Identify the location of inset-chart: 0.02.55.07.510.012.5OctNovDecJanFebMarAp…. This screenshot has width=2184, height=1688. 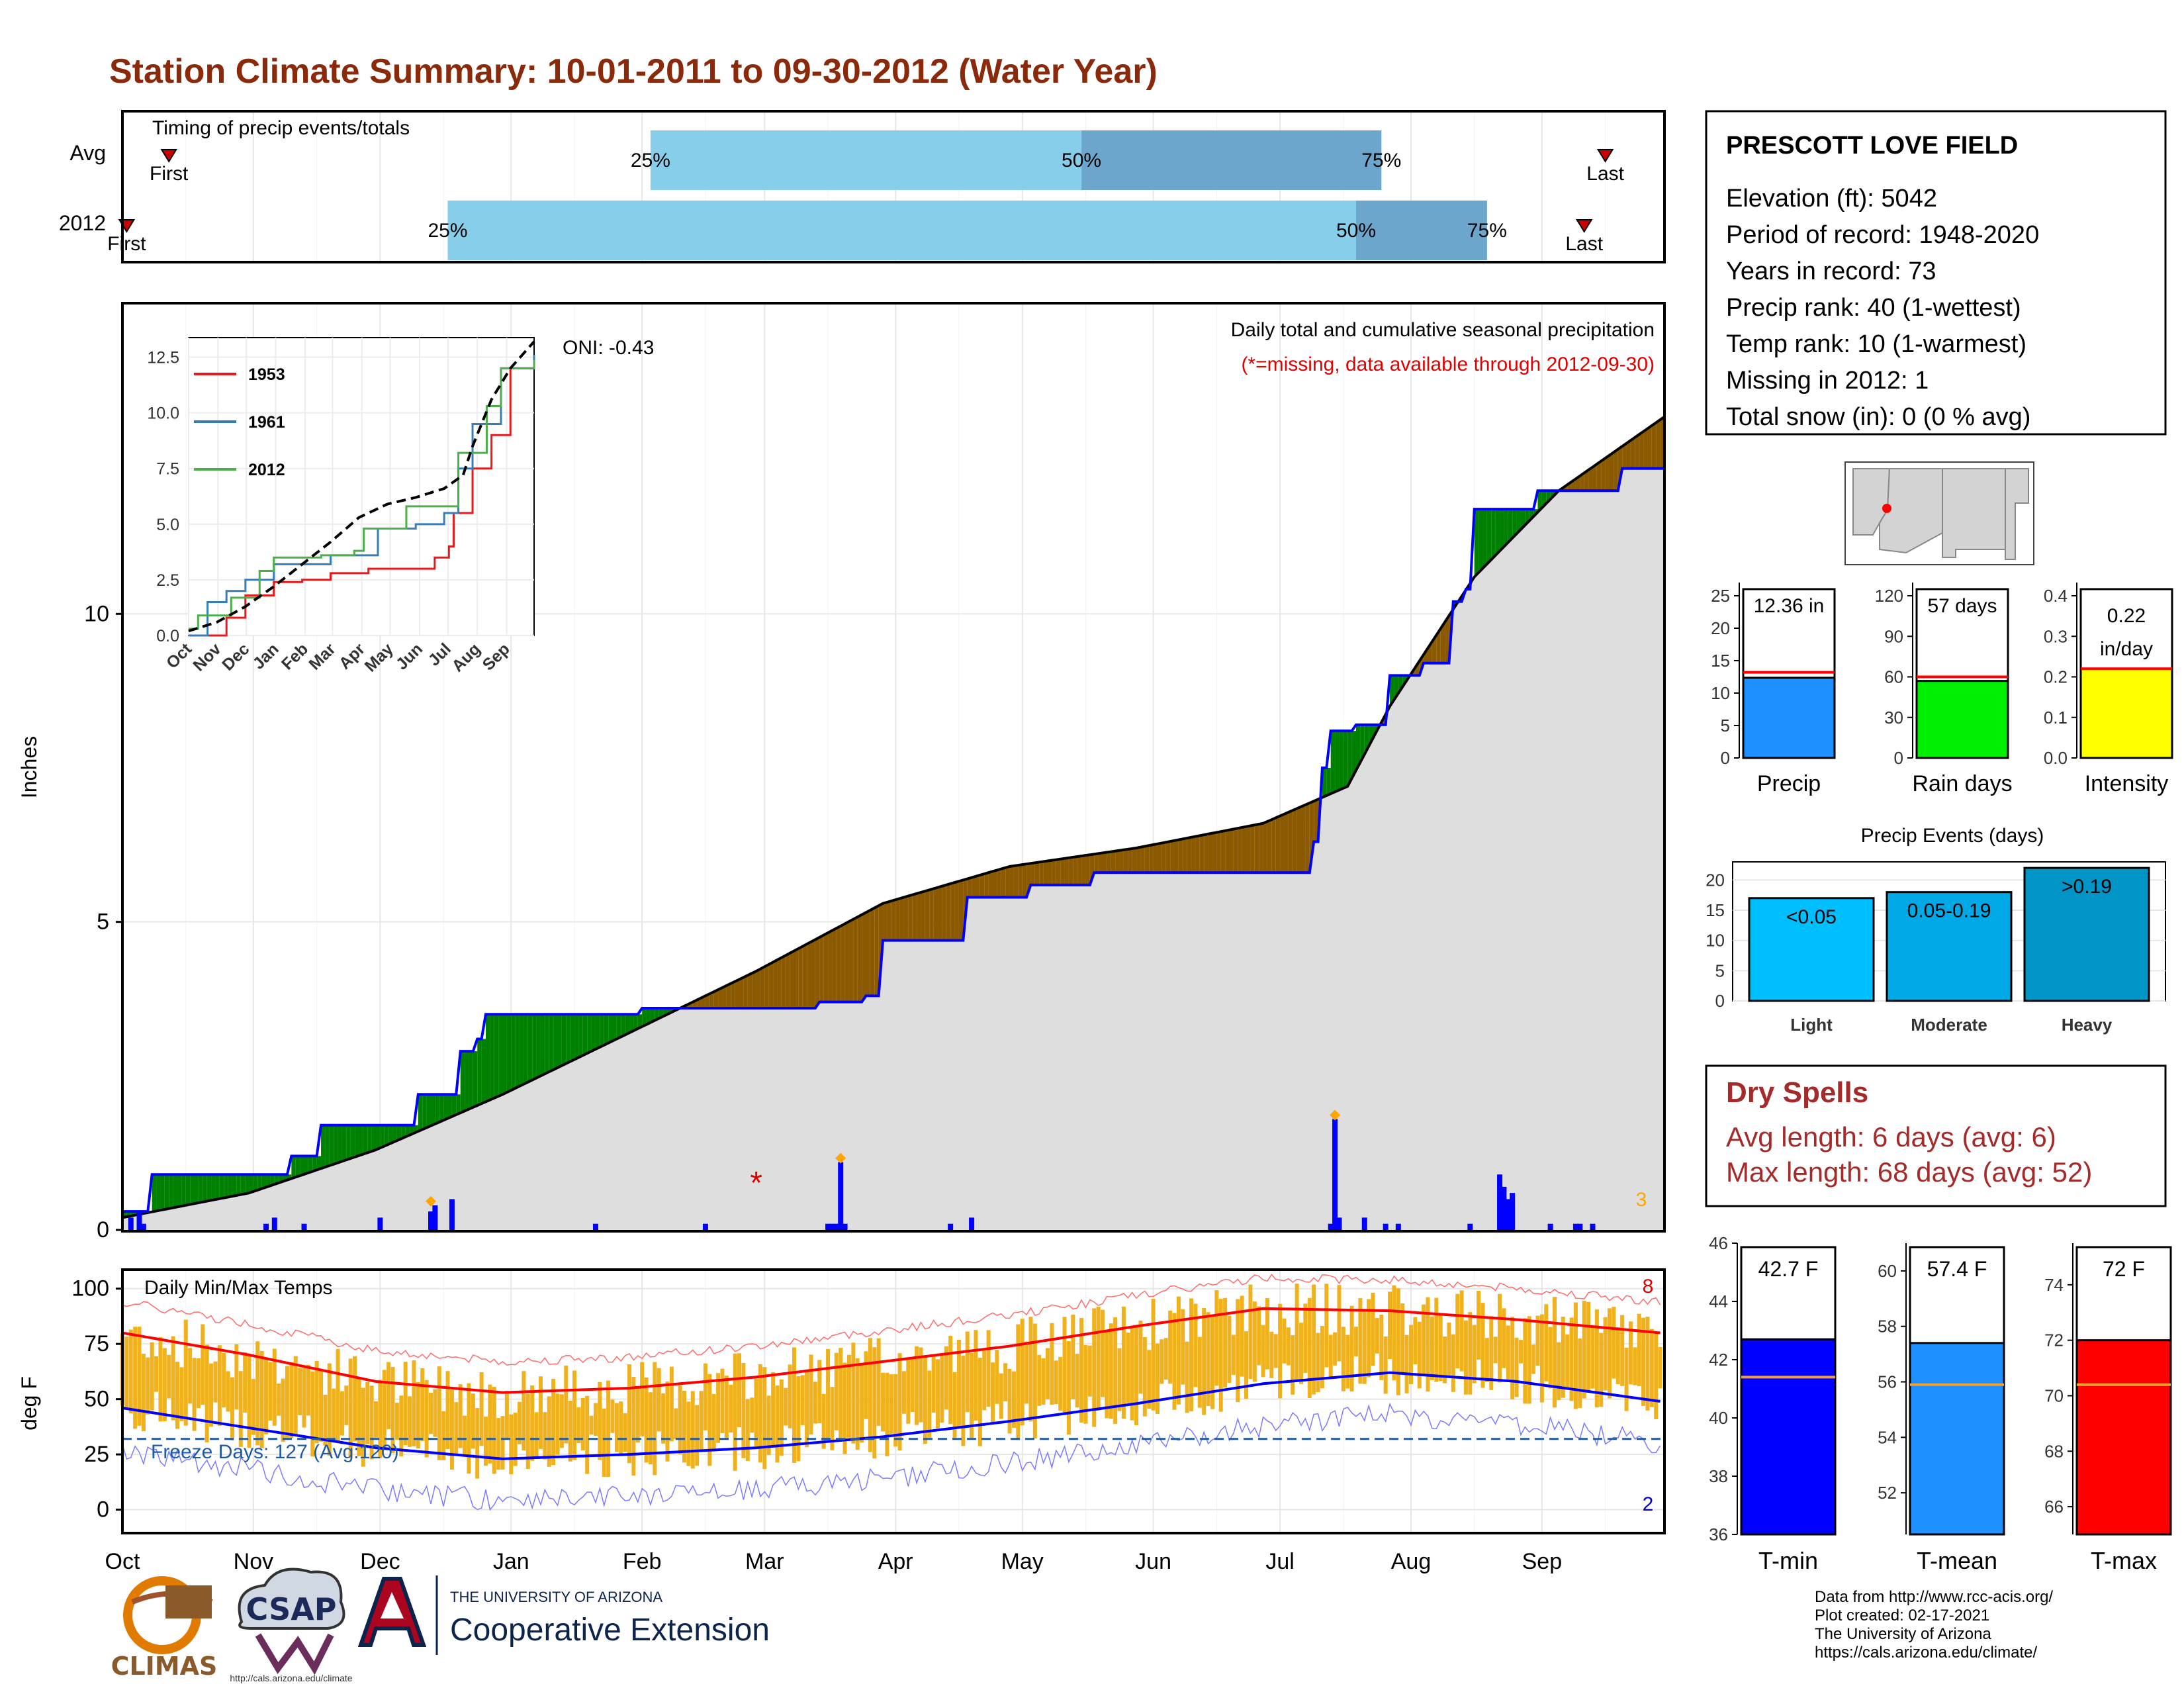
(341, 506).